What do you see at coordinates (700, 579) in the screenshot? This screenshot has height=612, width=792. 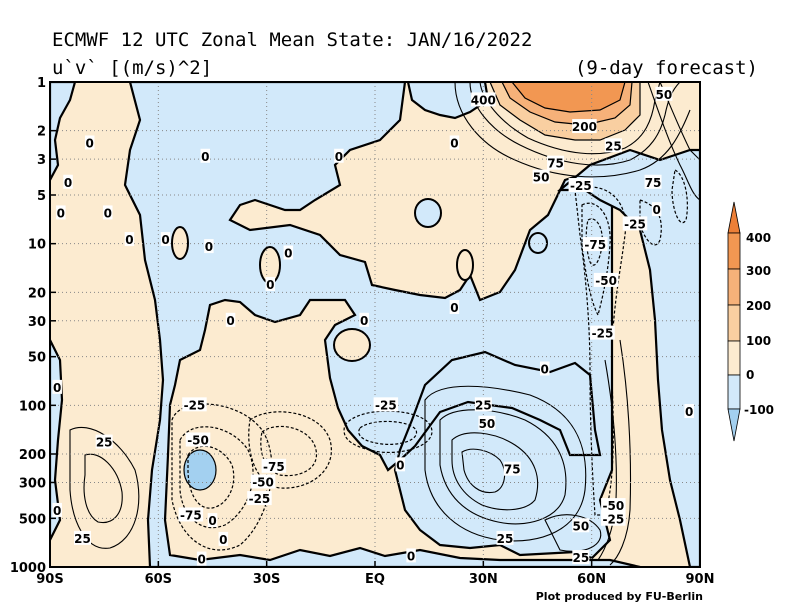 I see `x-tick-label: 90N` at bounding box center [700, 579].